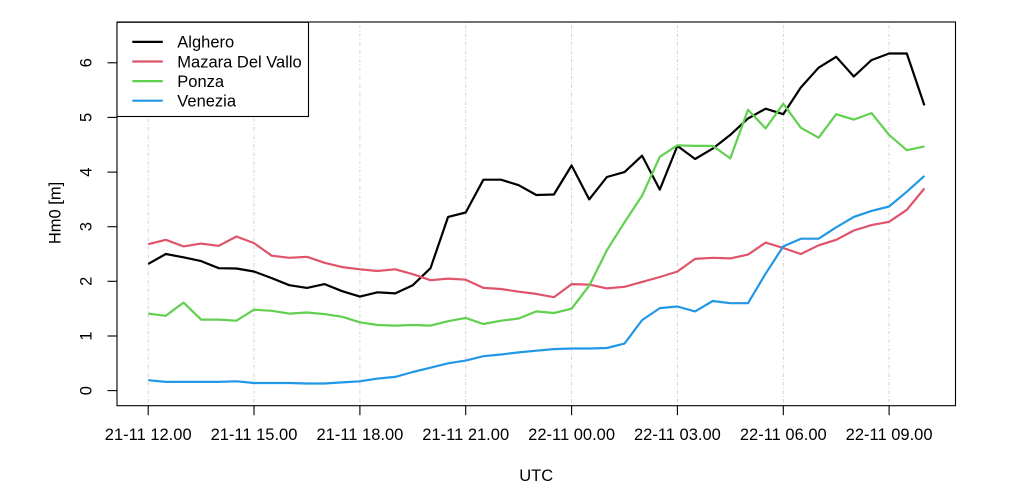  What do you see at coordinates (536, 476) in the screenshot?
I see `svg-text: UTC` at bounding box center [536, 476].